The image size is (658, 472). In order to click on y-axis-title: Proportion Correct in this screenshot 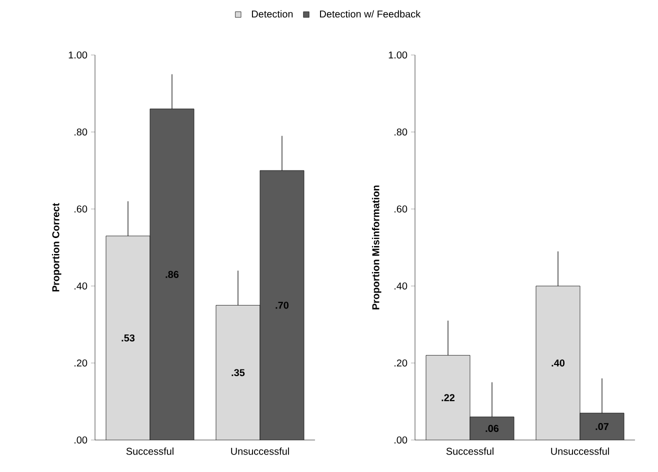, I will do `click(57, 247)`.